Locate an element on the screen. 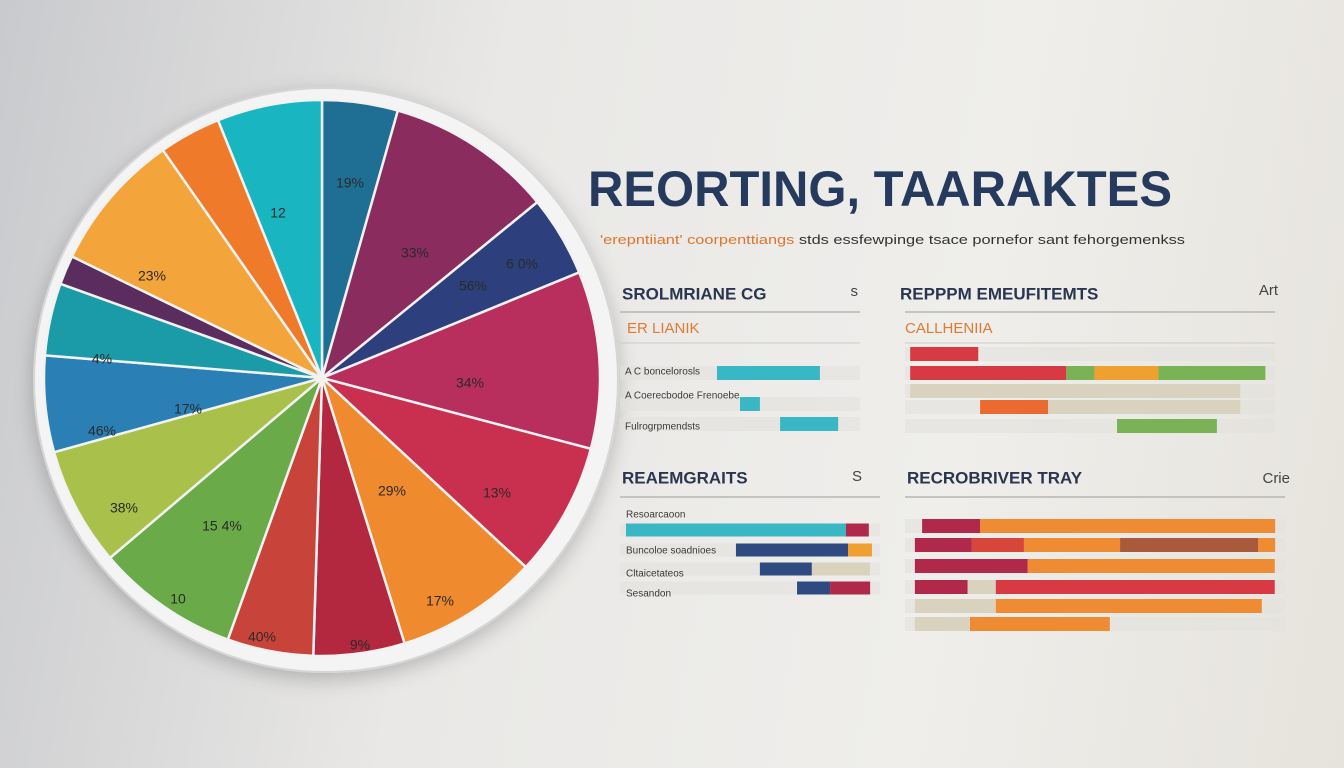 This screenshot has height=768, width=1344. slice-label: 46% is located at coordinates (102, 431).